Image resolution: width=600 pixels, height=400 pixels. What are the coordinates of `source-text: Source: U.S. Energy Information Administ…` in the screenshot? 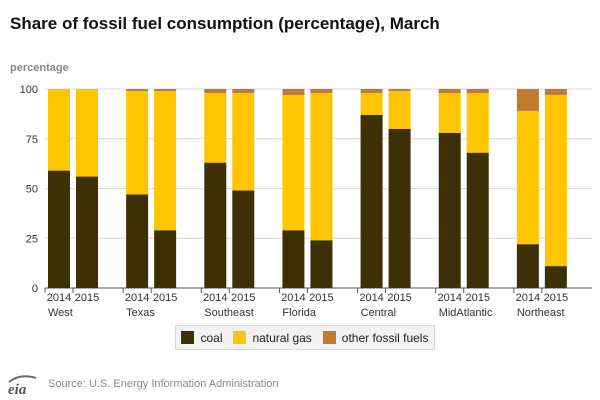 It's located at (163, 384).